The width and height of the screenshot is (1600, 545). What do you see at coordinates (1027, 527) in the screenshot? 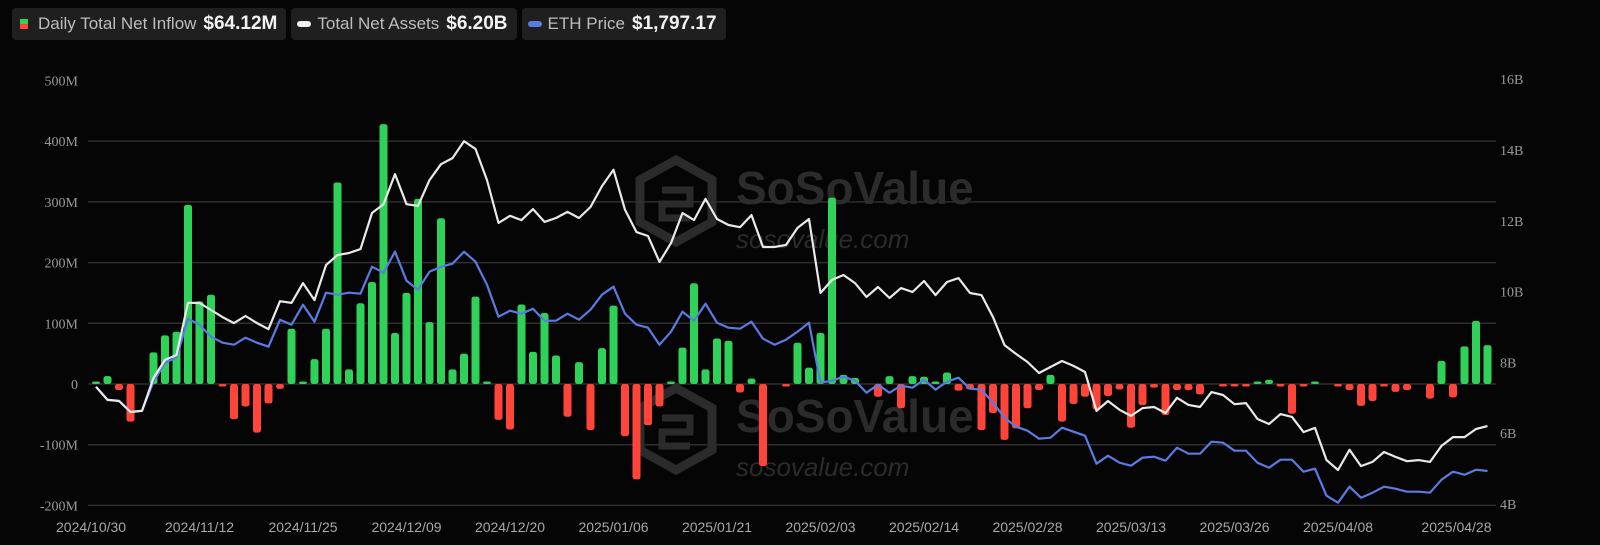
I see `x-axis-tick: 2025/02/28` at bounding box center [1027, 527].